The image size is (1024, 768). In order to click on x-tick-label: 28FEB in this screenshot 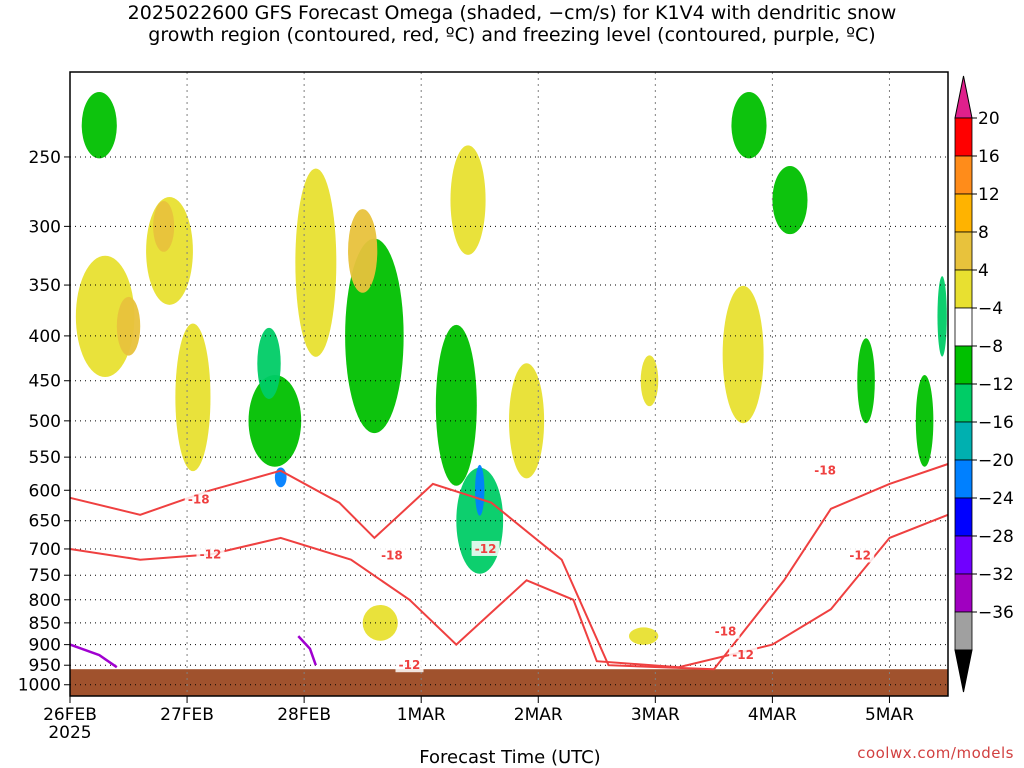, I will do `click(304, 715)`.